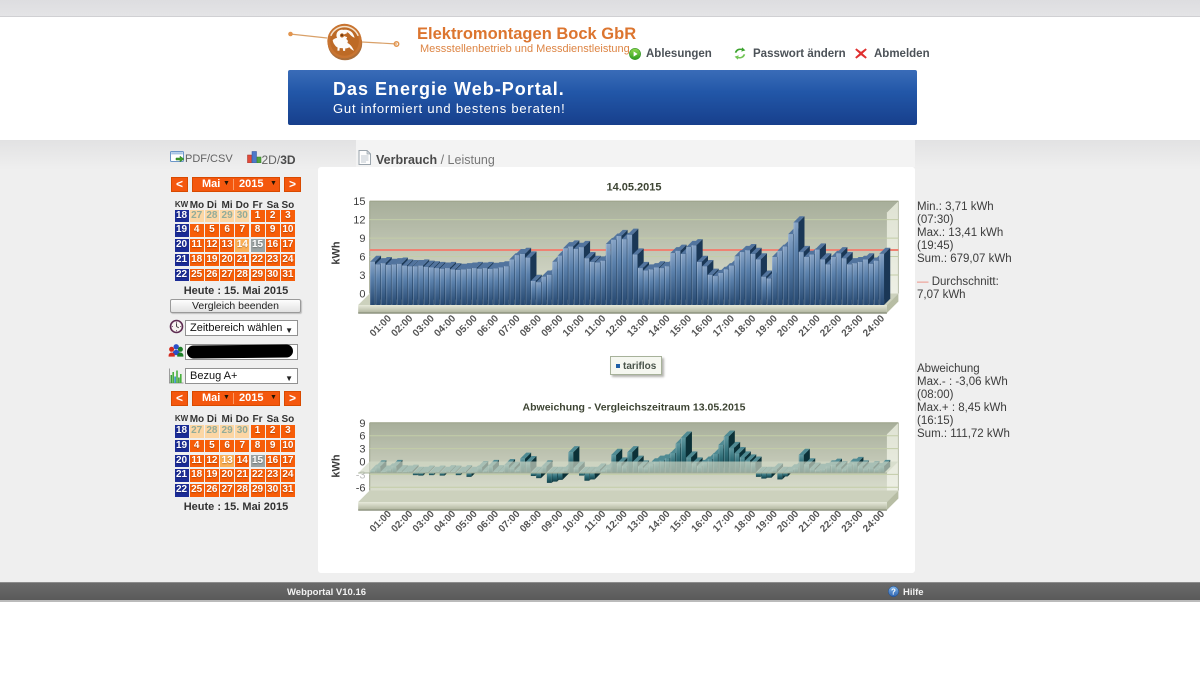 This screenshot has height=678, width=1200. What do you see at coordinates (361, 475) in the screenshot?
I see `svg-text: -3` at bounding box center [361, 475].